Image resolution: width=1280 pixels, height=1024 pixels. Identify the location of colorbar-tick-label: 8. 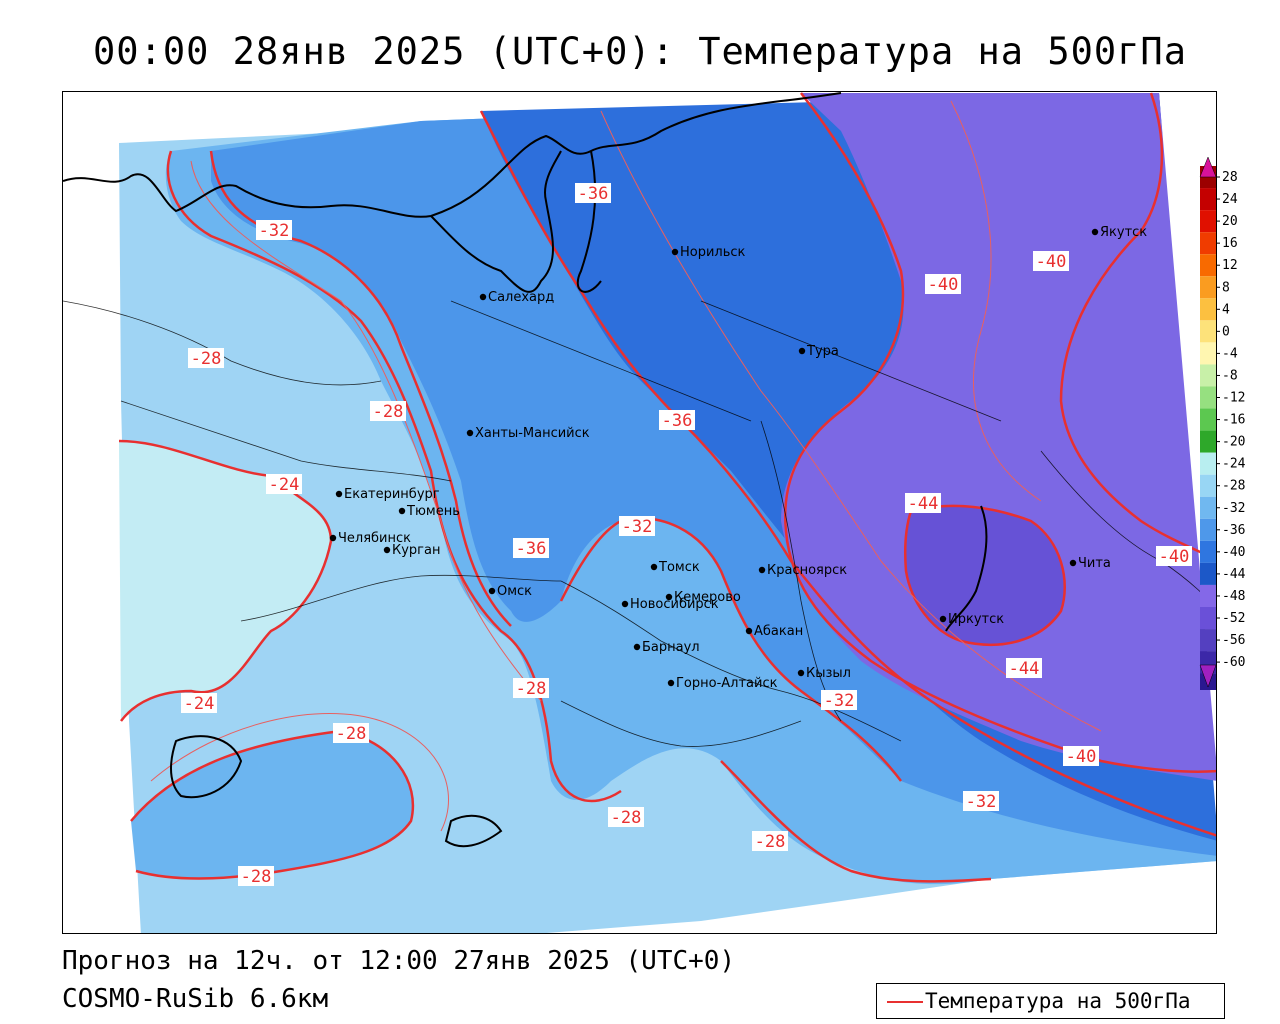
(1226, 287).